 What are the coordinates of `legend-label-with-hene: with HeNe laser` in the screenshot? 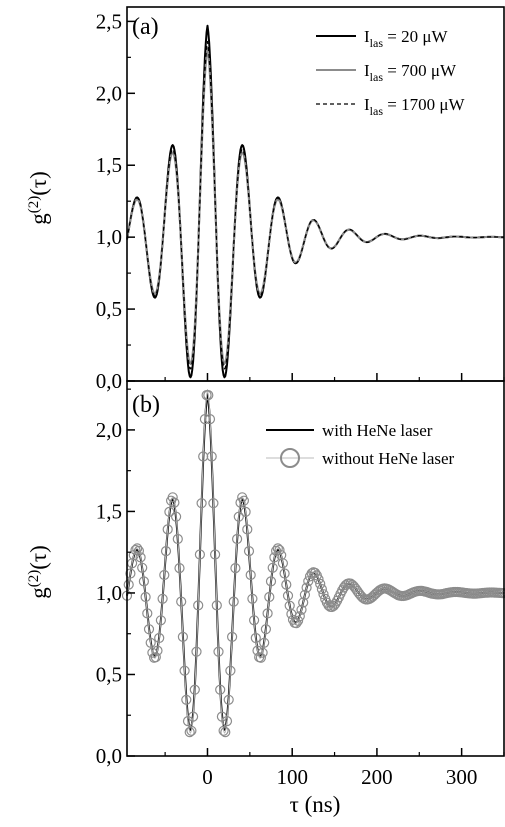 It's located at (377, 430).